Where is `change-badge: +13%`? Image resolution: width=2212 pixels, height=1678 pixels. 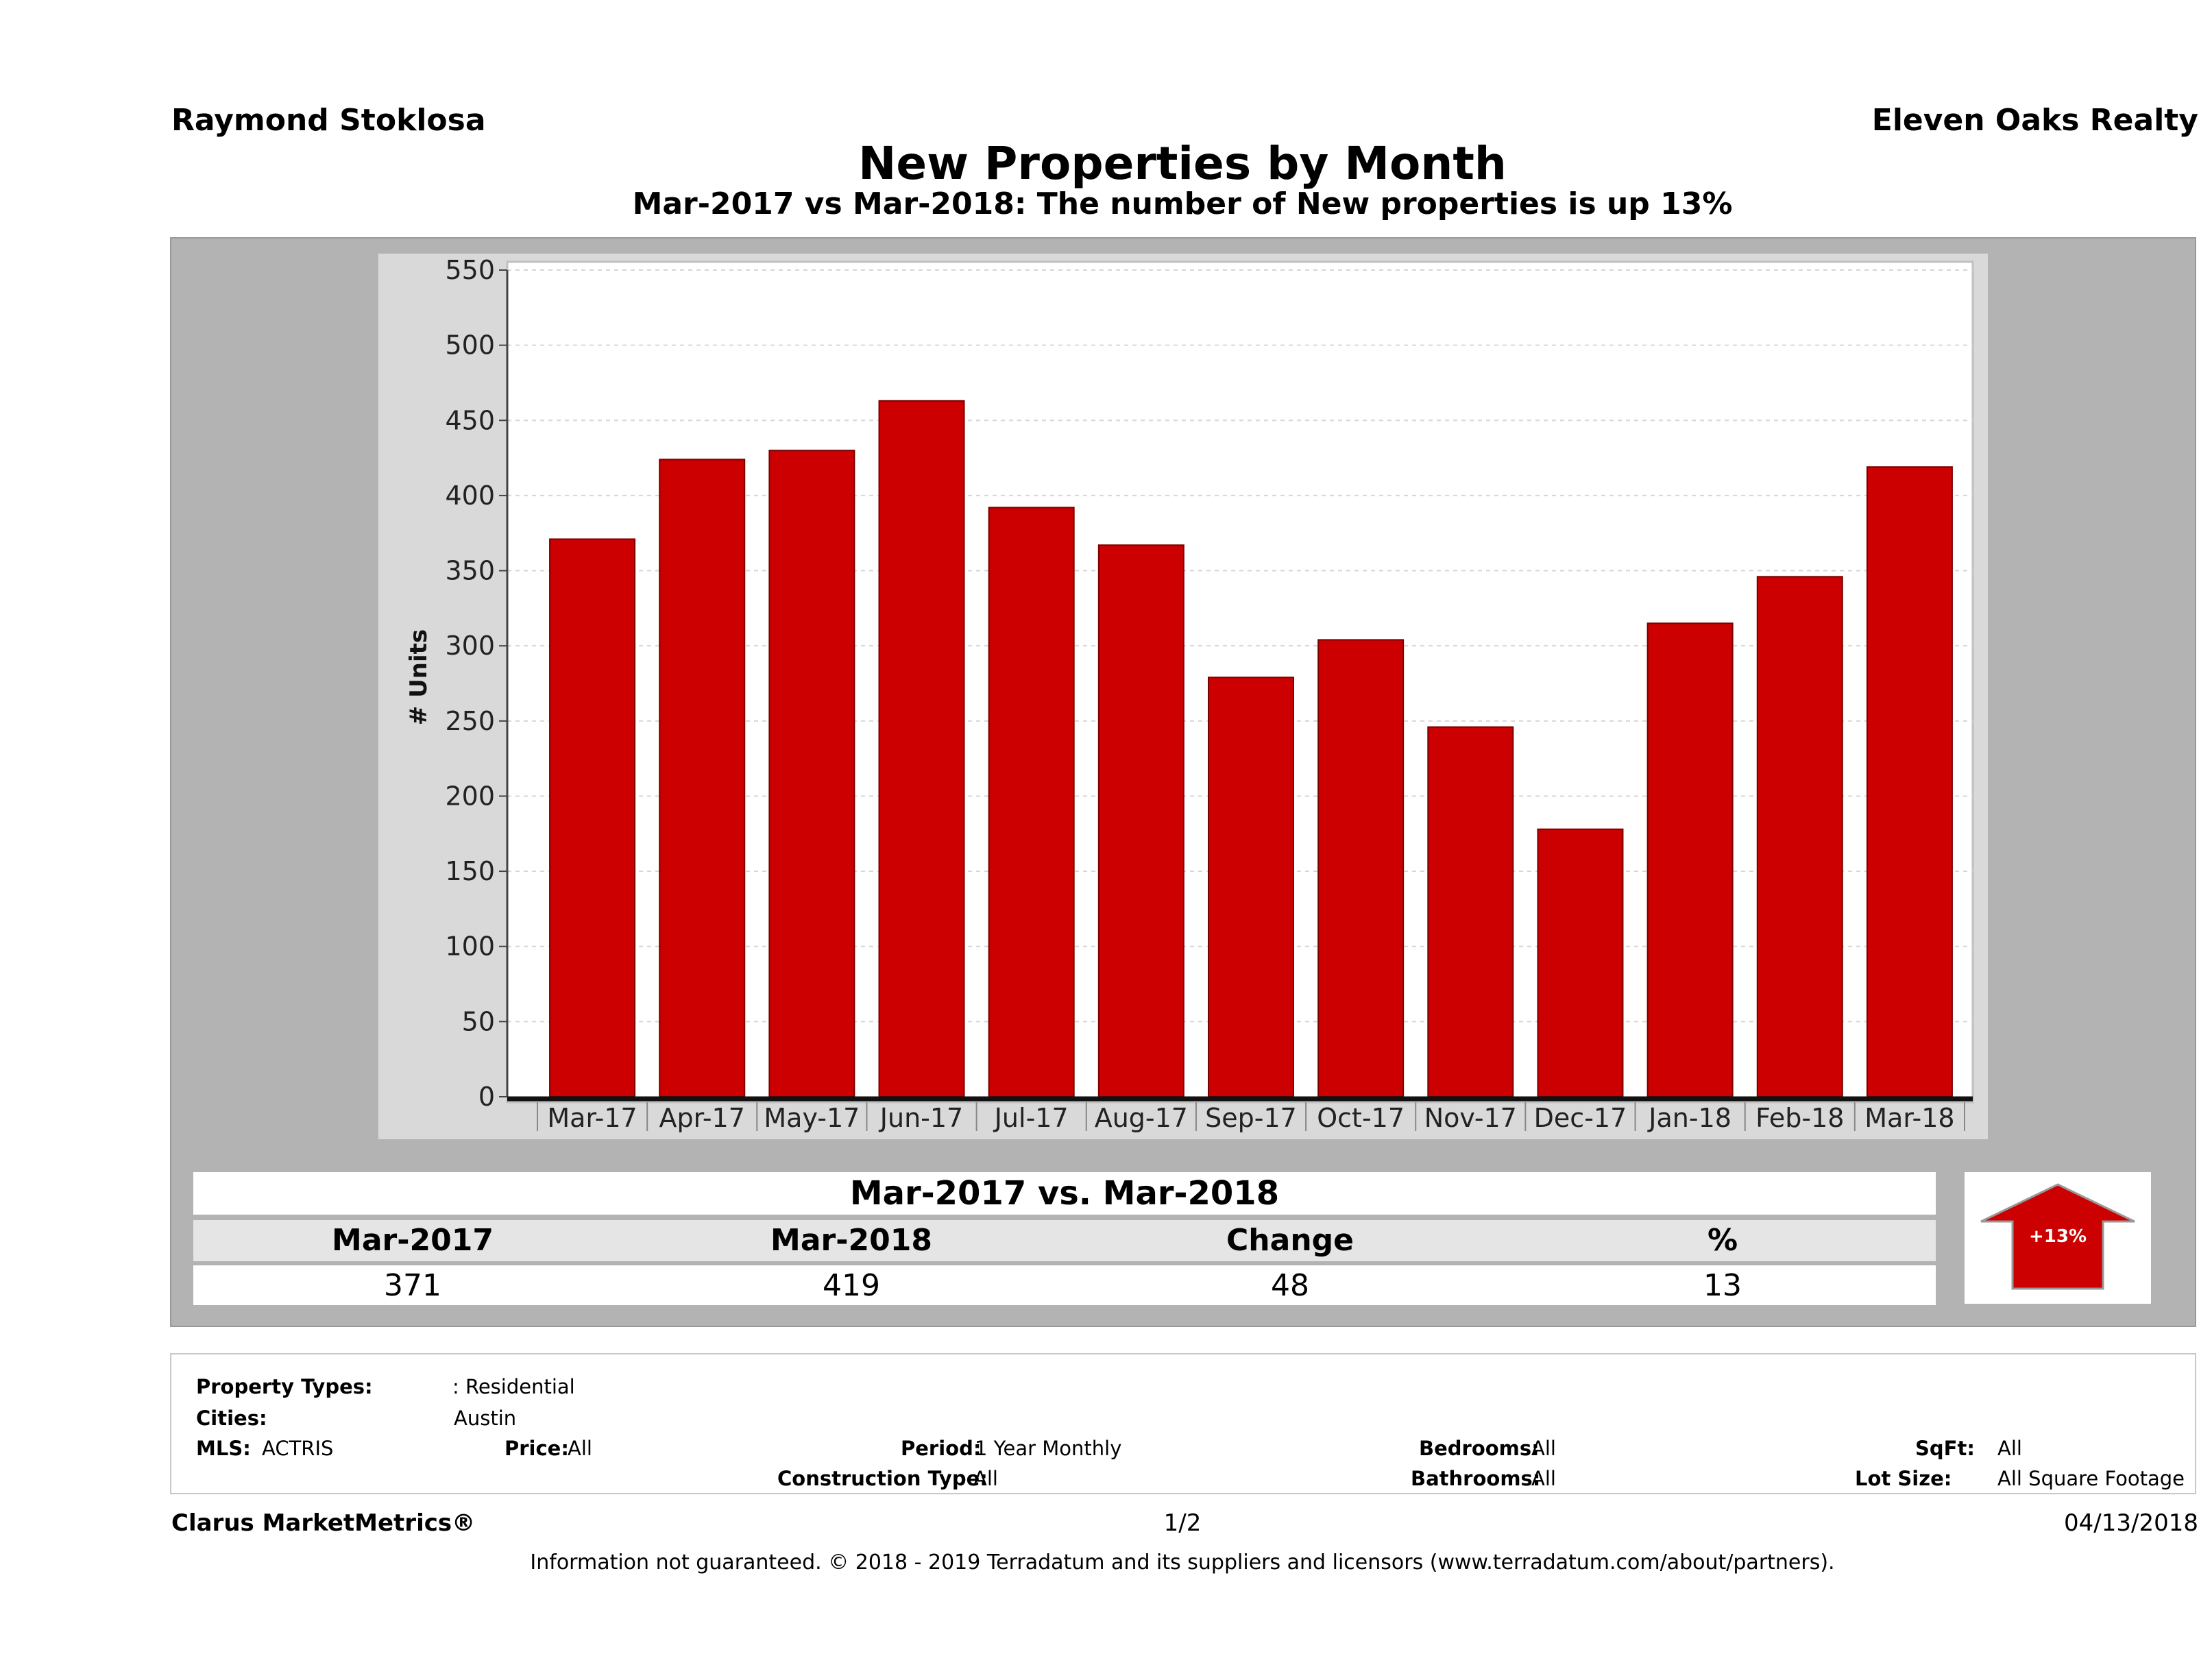
change-badge: +13% is located at coordinates (2058, 1238).